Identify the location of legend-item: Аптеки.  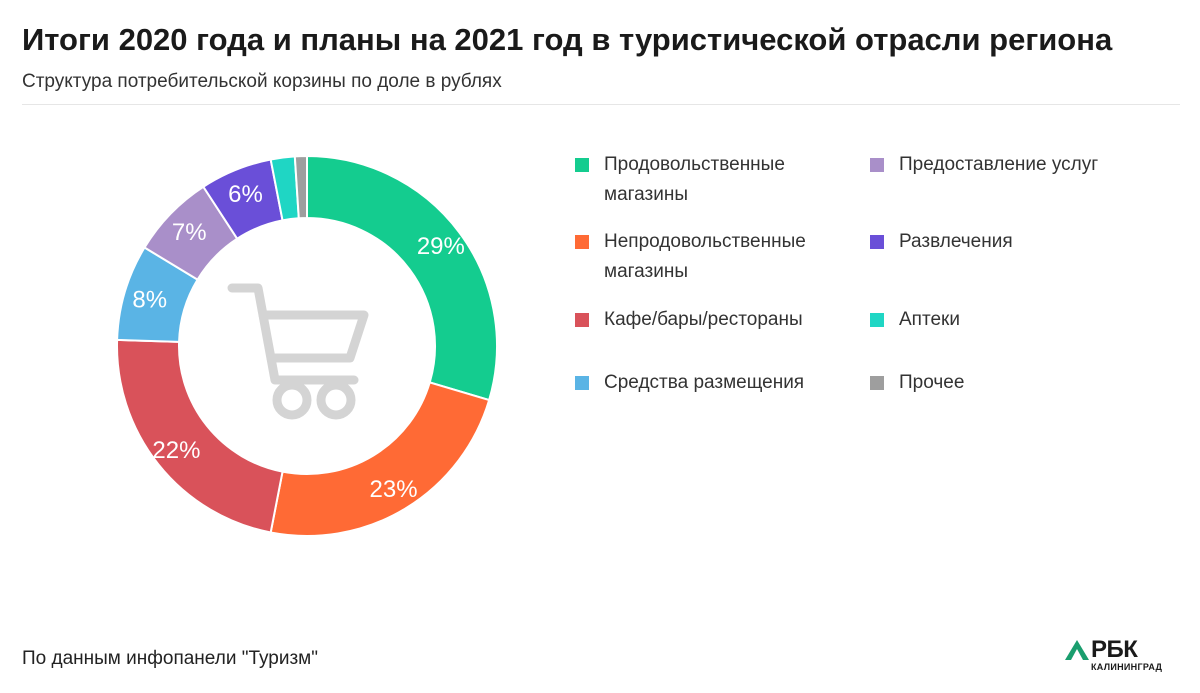
(1009, 320).